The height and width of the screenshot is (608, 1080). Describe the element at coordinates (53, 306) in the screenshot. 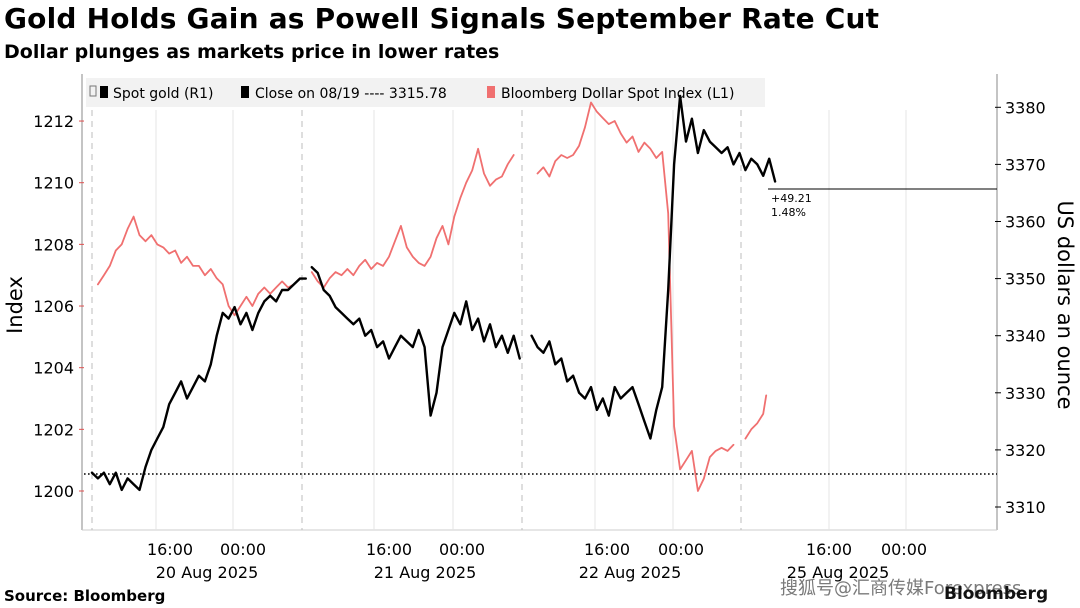

I see `left-tick-label-3: 1206` at that location.